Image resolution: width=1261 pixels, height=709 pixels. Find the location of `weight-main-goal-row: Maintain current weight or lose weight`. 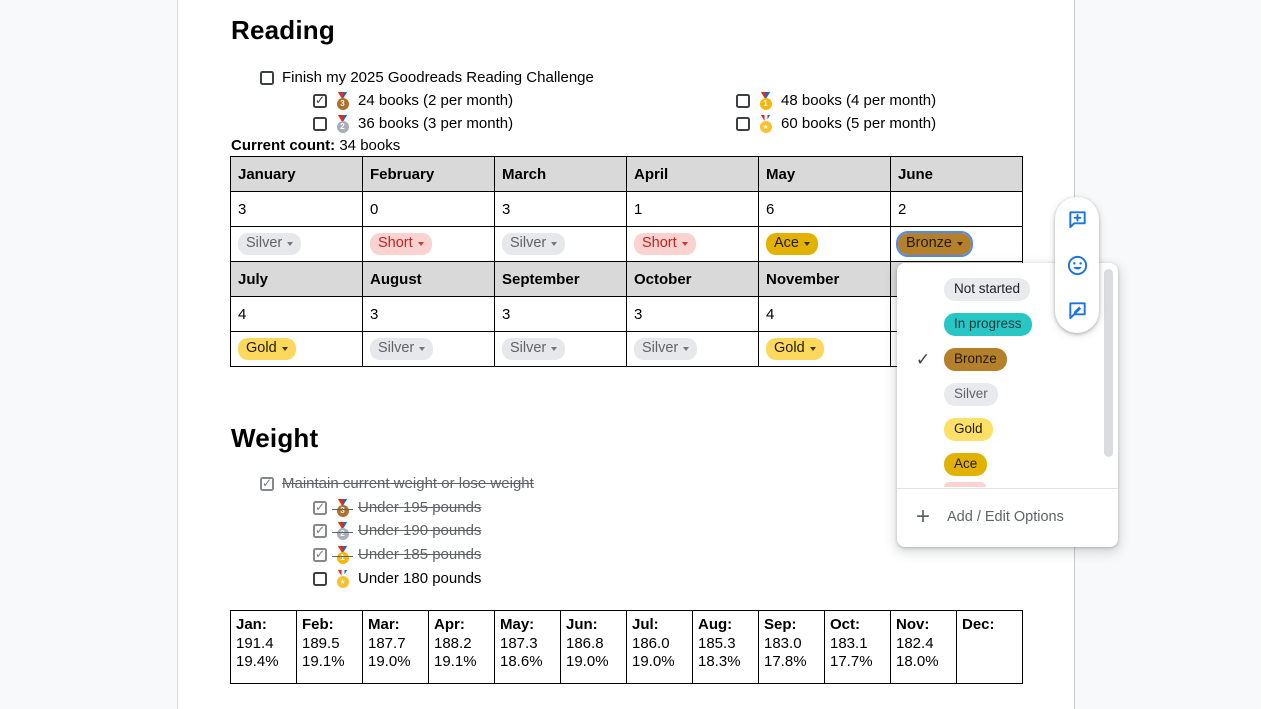

weight-main-goal-row: Maintain current weight or lose weight is located at coordinates (397, 483).